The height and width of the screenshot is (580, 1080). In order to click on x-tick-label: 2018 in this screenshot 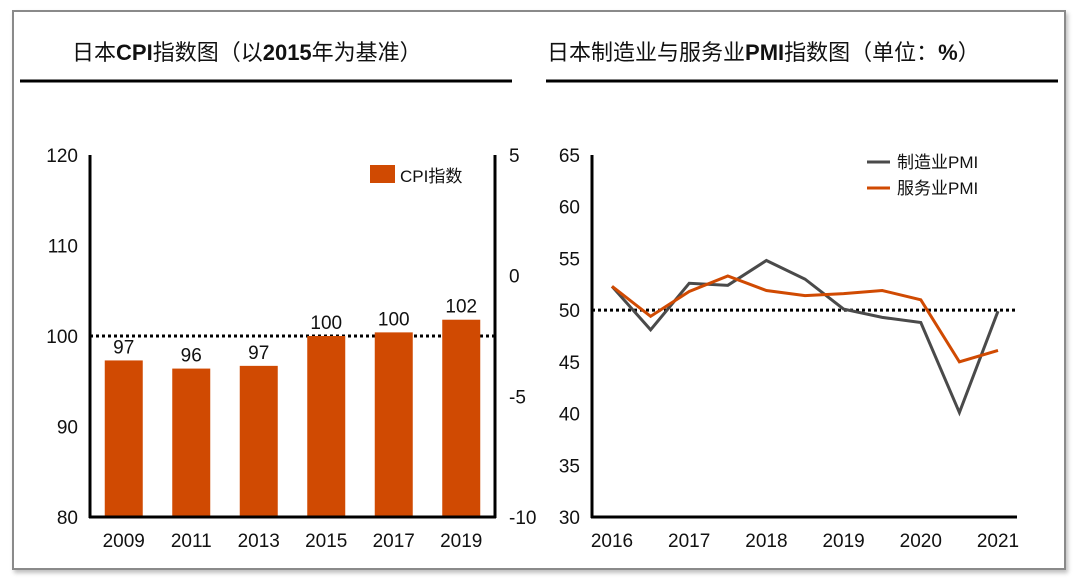, I will do `click(766, 541)`.